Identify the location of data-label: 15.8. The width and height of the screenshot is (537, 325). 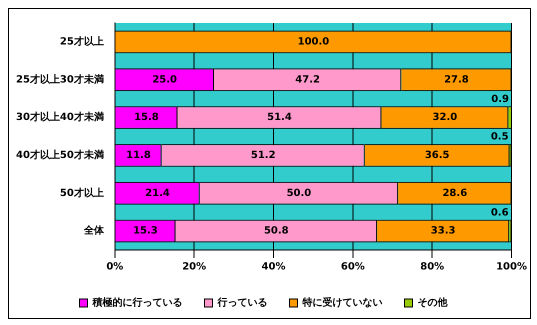
(146, 118).